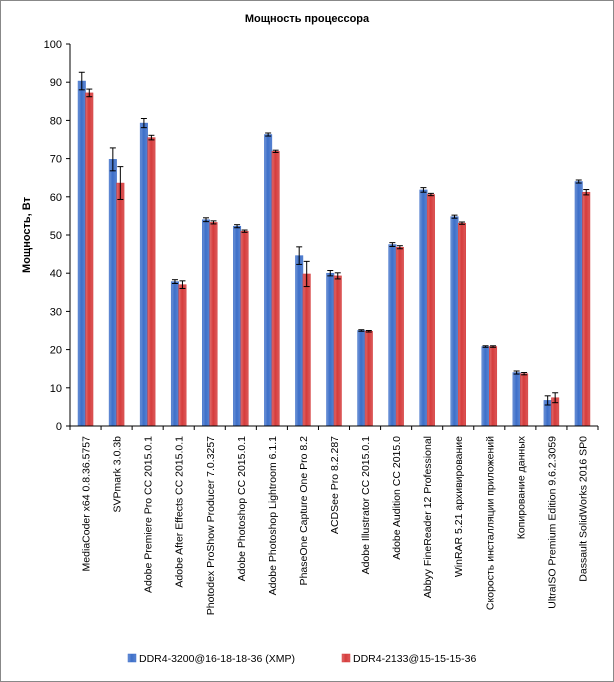 This screenshot has height=682, width=614. What do you see at coordinates (56, 160) in the screenshot?
I see `y-tick-label: 70` at bounding box center [56, 160].